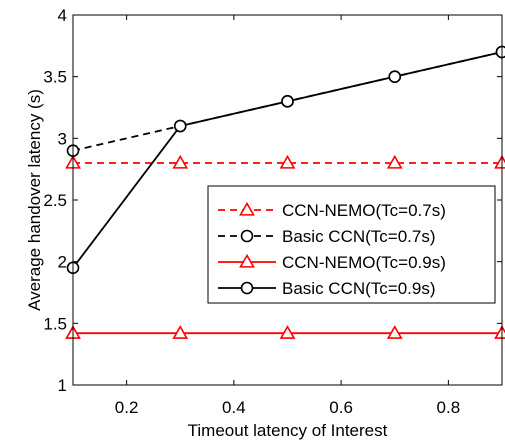  I want to click on y-tick-label: 1.5, so click(55, 323).